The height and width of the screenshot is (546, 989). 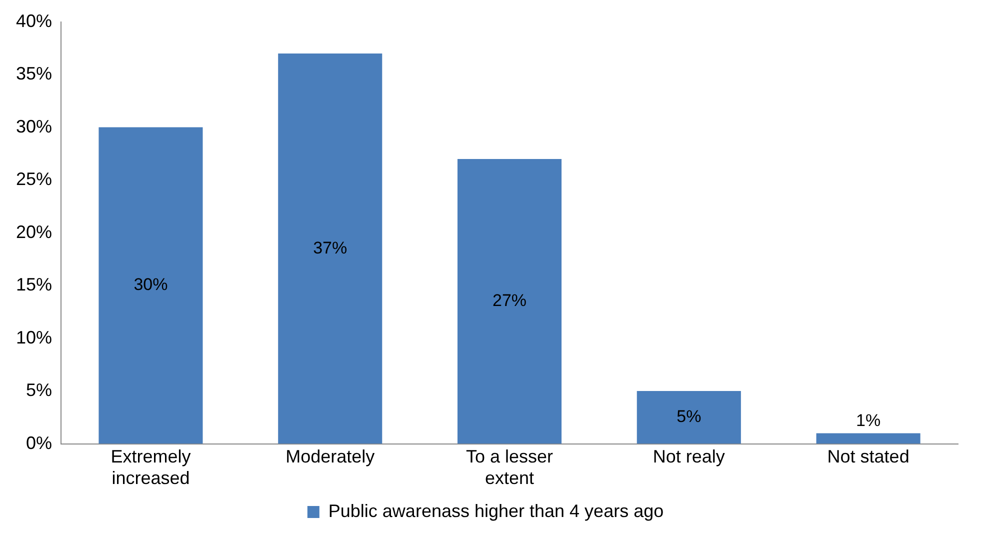 I want to click on x-tick-label: Not stated, so click(x=868, y=456).